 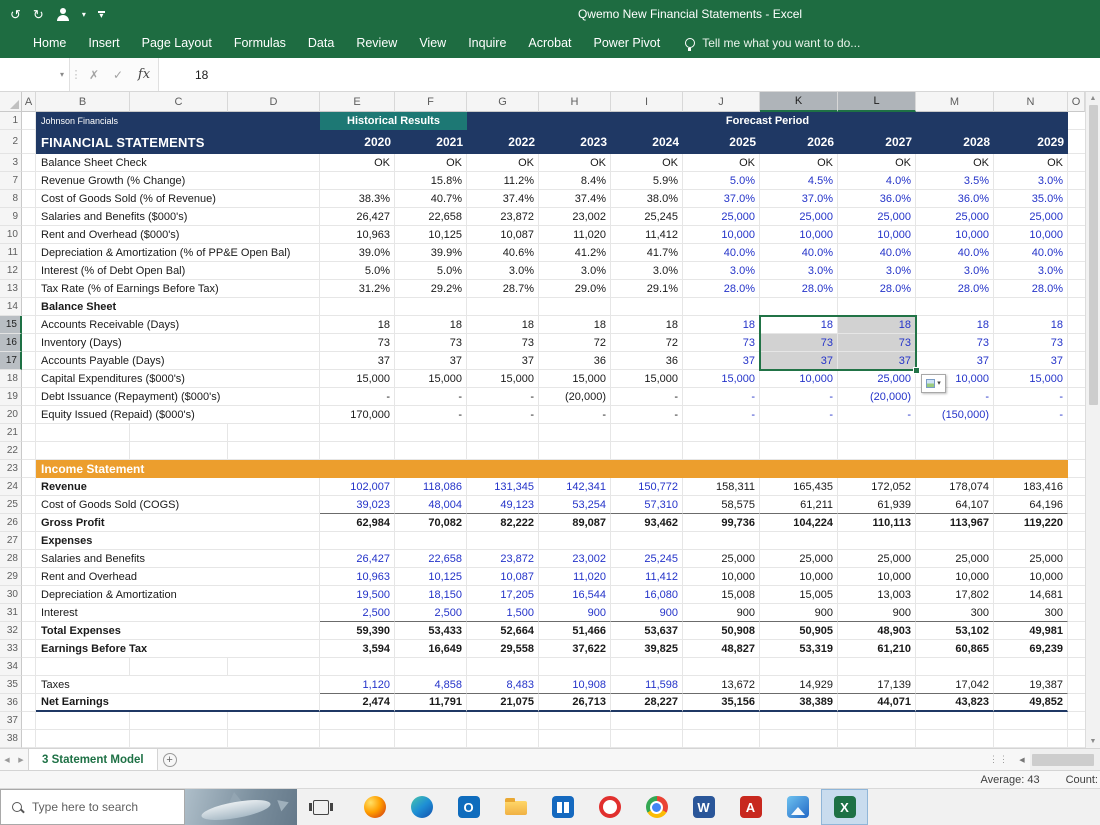 What do you see at coordinates (877, 505) in the screenshot?
I see `cell-l25: 61,939` at bounding box center [877, 505].